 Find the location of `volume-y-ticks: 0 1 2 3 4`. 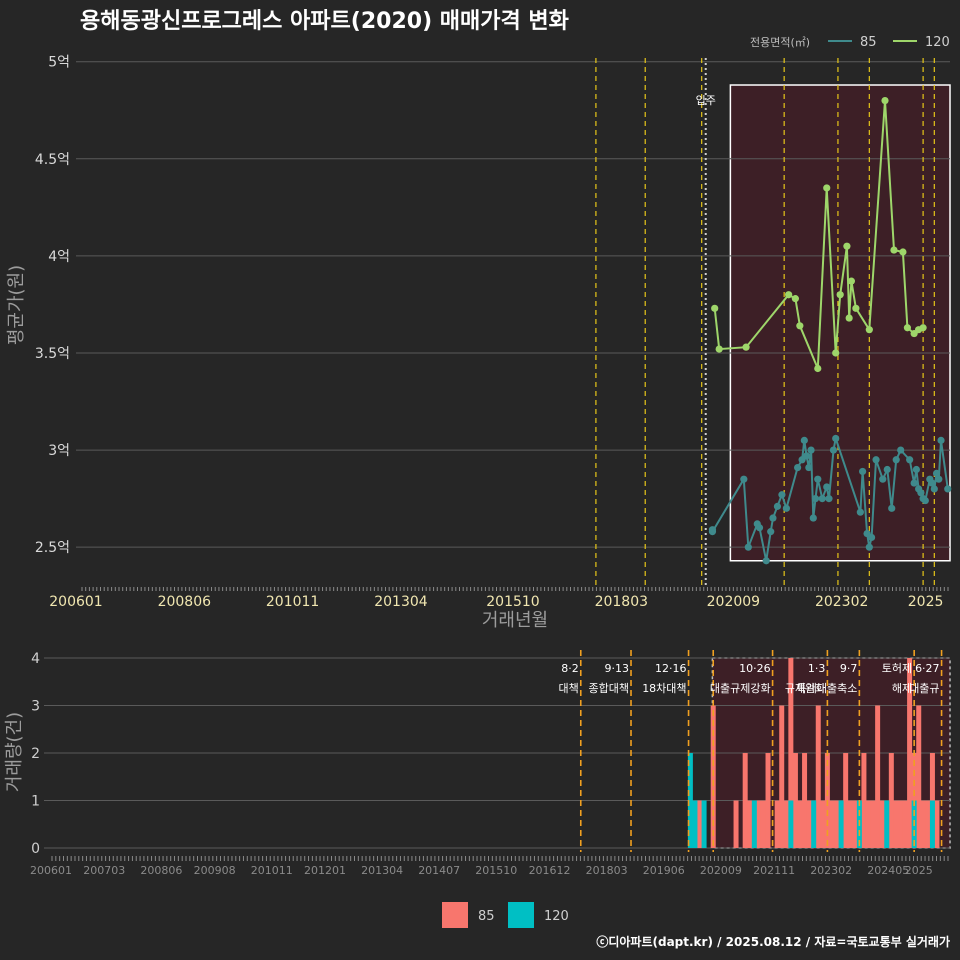

volume-y-ticks: 0 1 2 3 4 is located at coordinates (35, 754).